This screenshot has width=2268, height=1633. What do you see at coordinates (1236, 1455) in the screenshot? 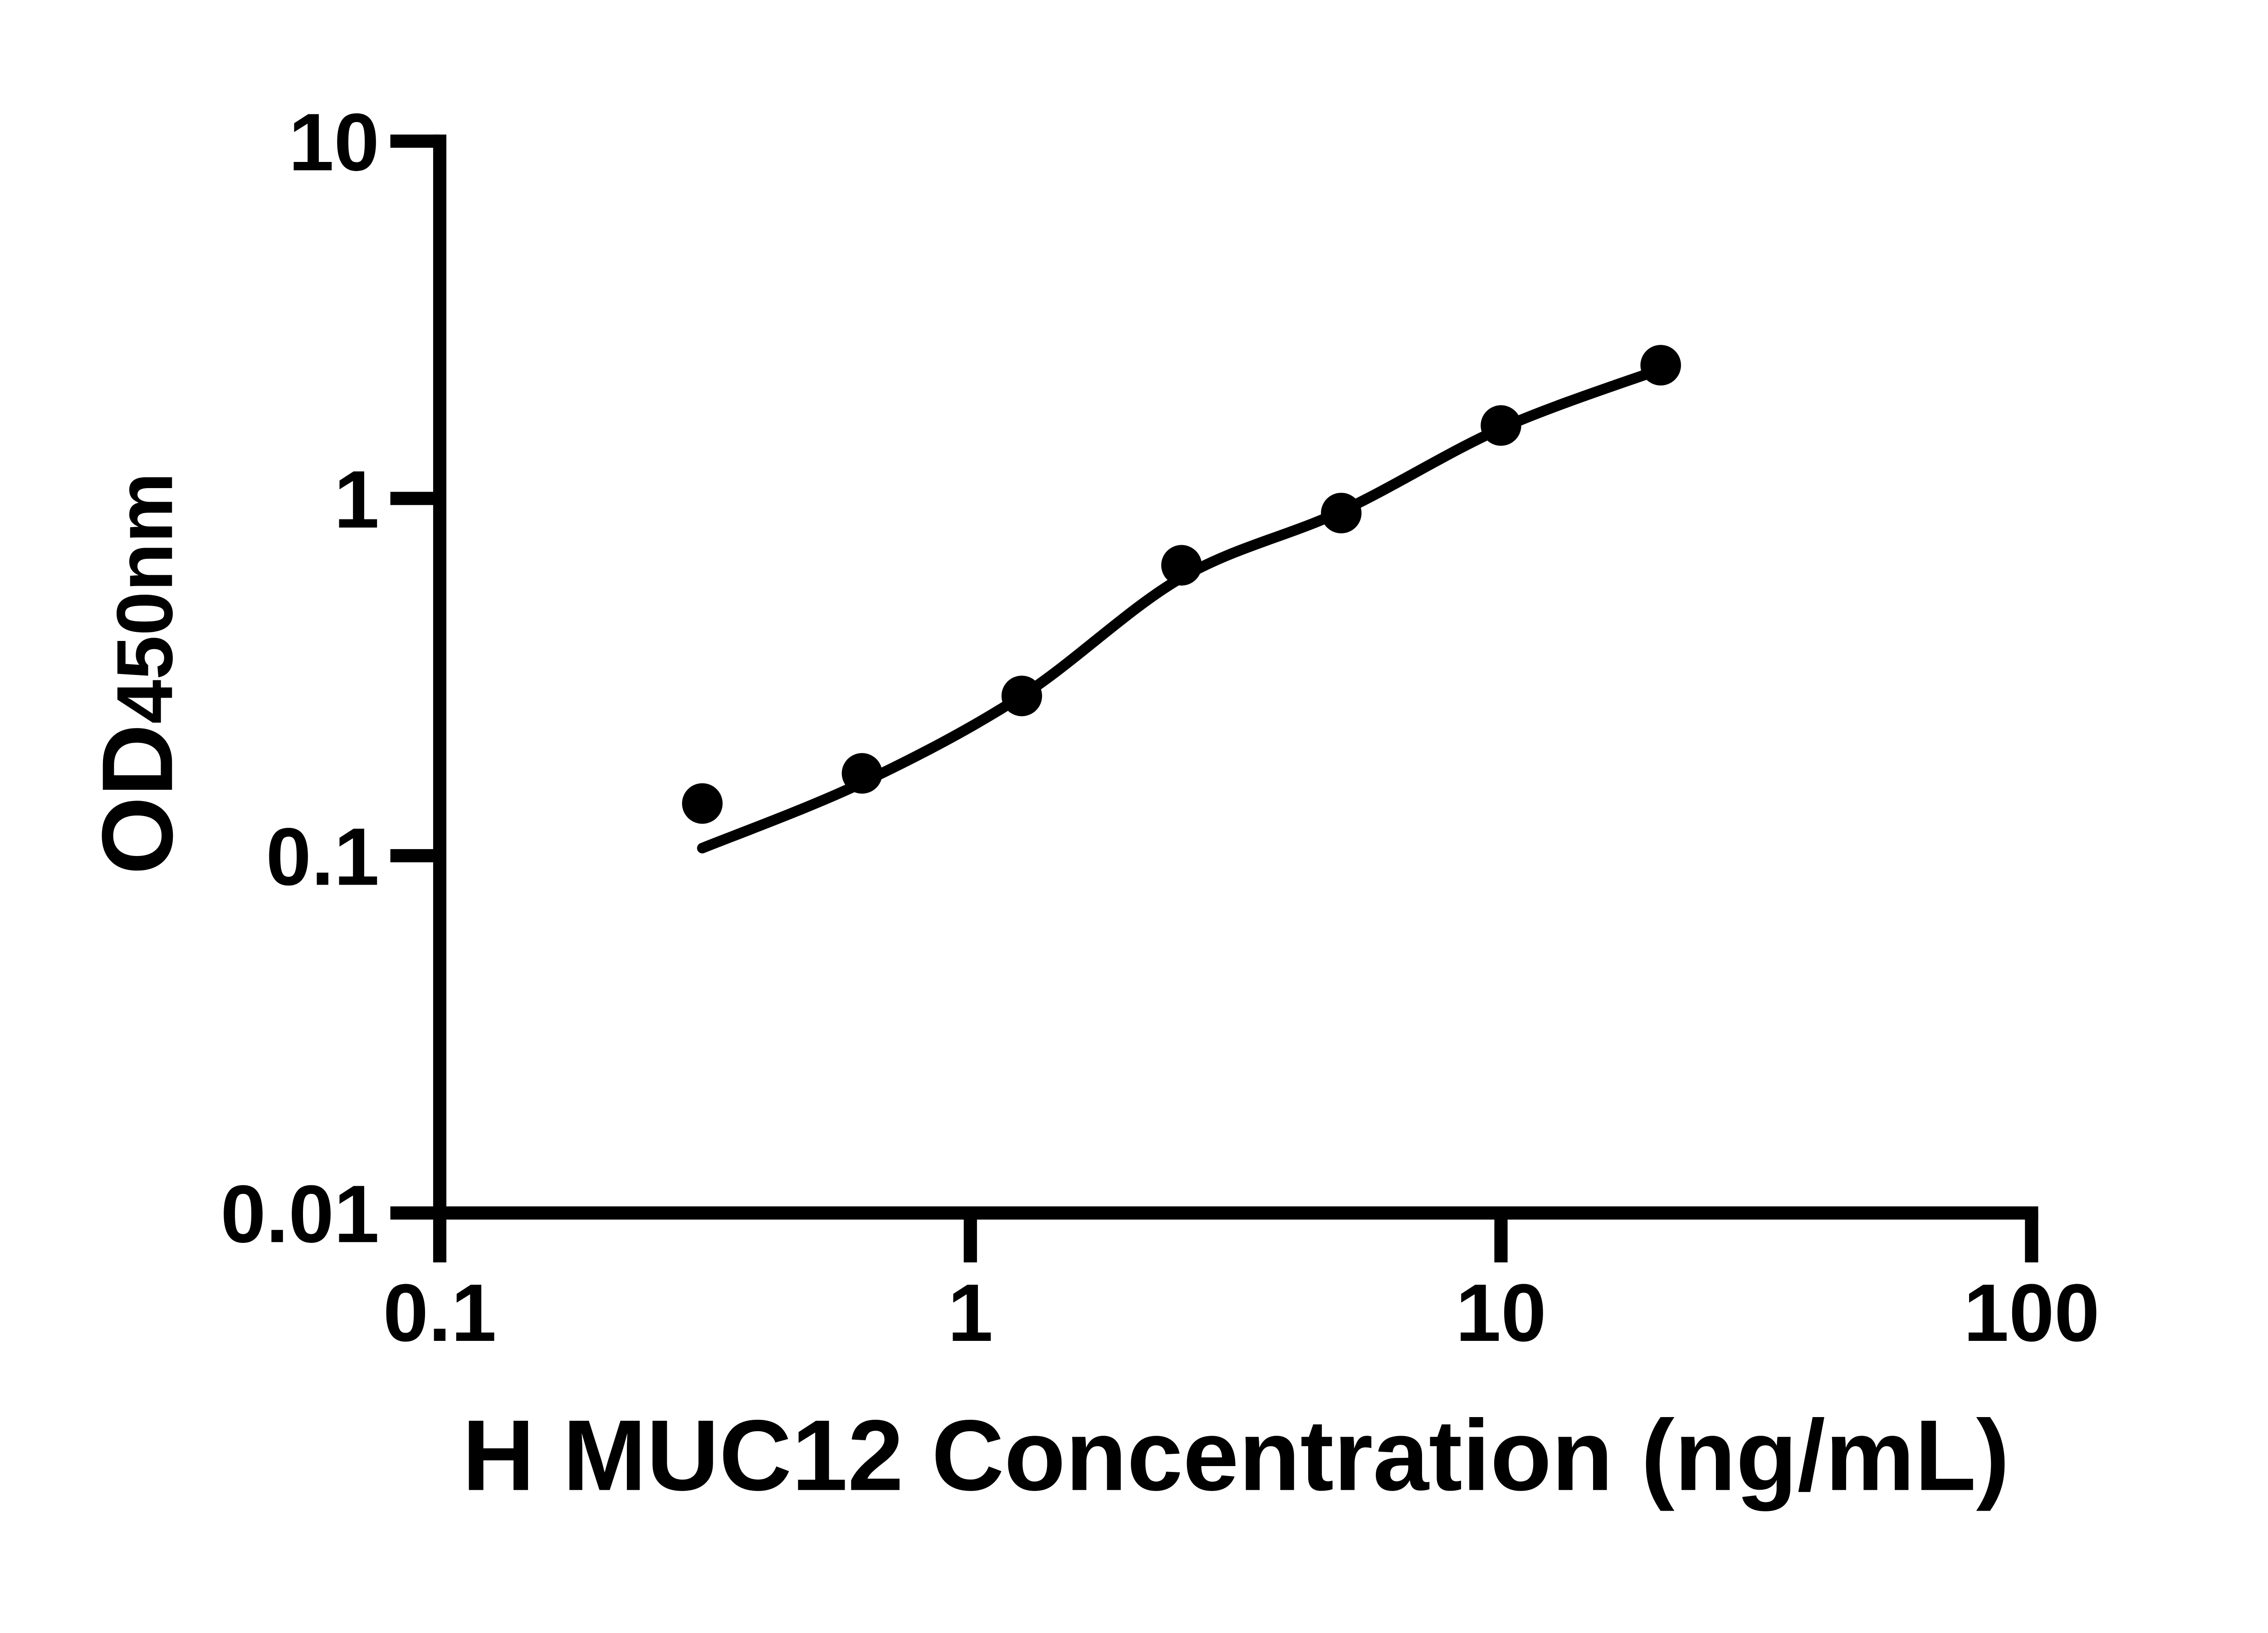
I see `x-axis-title: H MUC12 Concentration (ng/mL)` at bounding box center [1236, 1455].